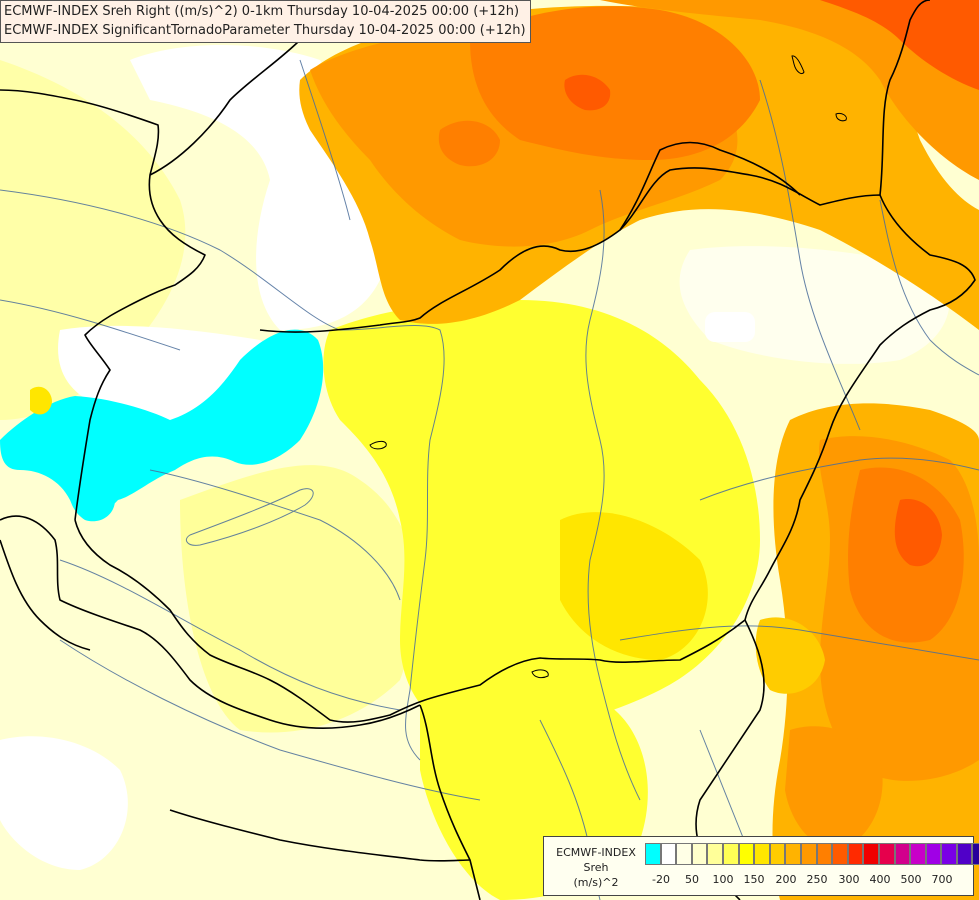 Image resolution: width=979 pixels, height=900 pixels. What do you see at coordinates (849, 879) in the screenshot?
I see `legend-tick-label: 300` at bounding box center [849, 879].